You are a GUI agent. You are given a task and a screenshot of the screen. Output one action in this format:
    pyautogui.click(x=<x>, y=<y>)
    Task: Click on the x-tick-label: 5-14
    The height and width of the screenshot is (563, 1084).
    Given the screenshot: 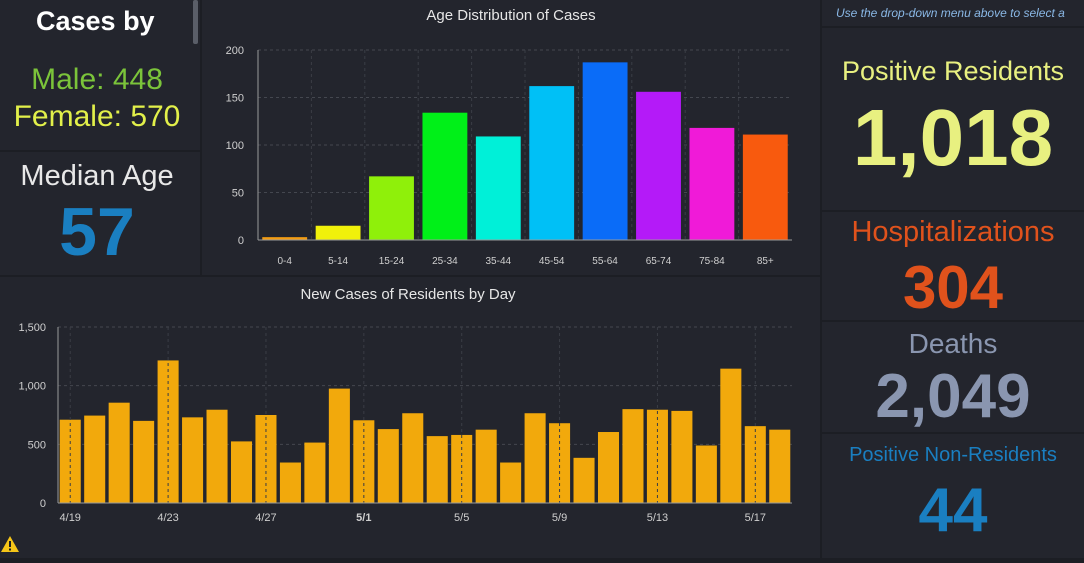 What is the action you would take?
    pyautogui.click(x=338, y=261)
    